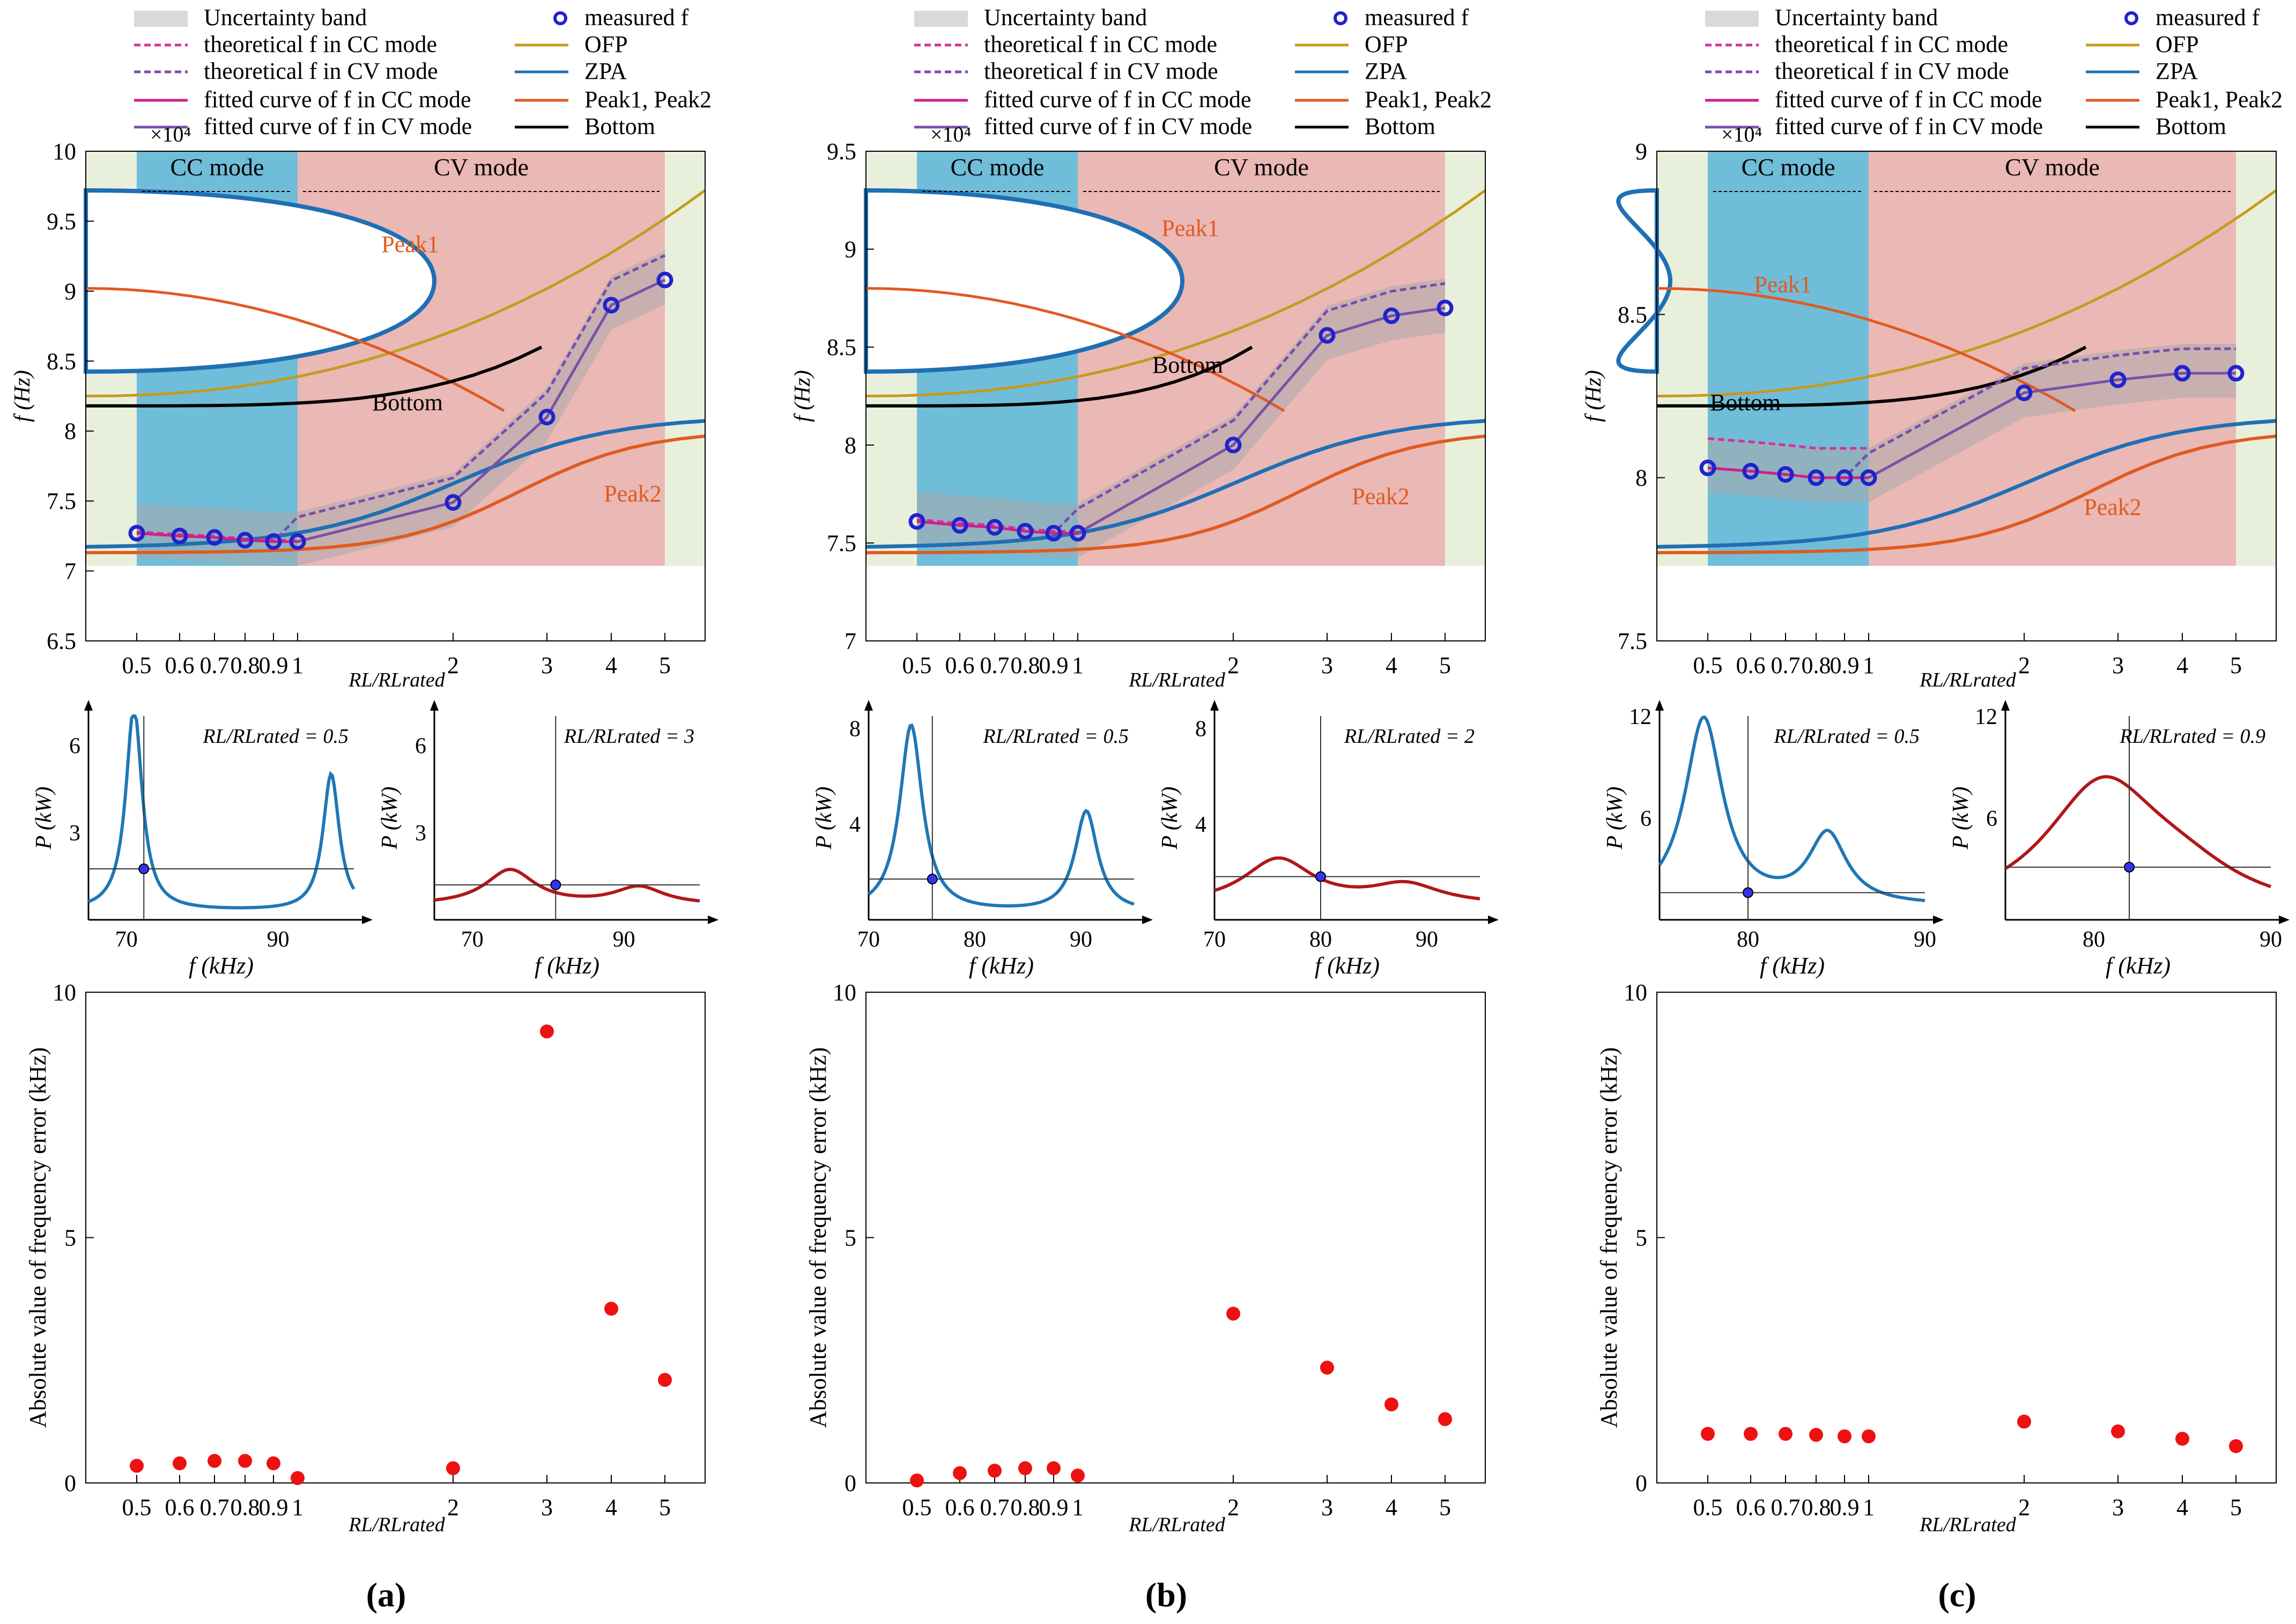  Describe the element at coordinates (1101, 71) in the screenshot. I see `legend-label: theoretical f in CV mode` at that location.